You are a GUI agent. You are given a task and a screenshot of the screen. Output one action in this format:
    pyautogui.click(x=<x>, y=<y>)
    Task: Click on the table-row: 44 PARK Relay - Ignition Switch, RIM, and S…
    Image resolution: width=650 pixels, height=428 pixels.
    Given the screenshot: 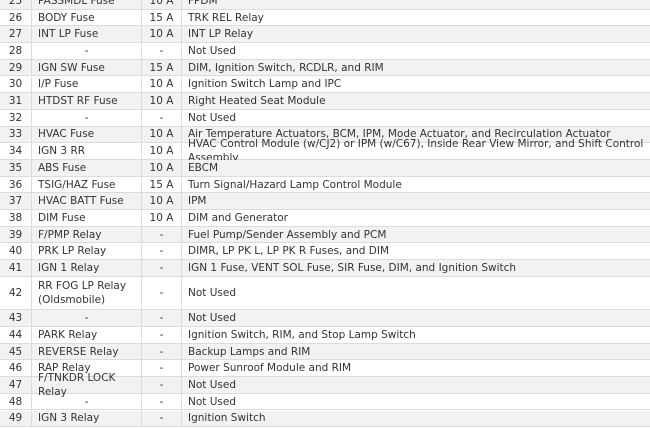 What is the action you would take?
    pyautogui.click(x=325, y=335)
    